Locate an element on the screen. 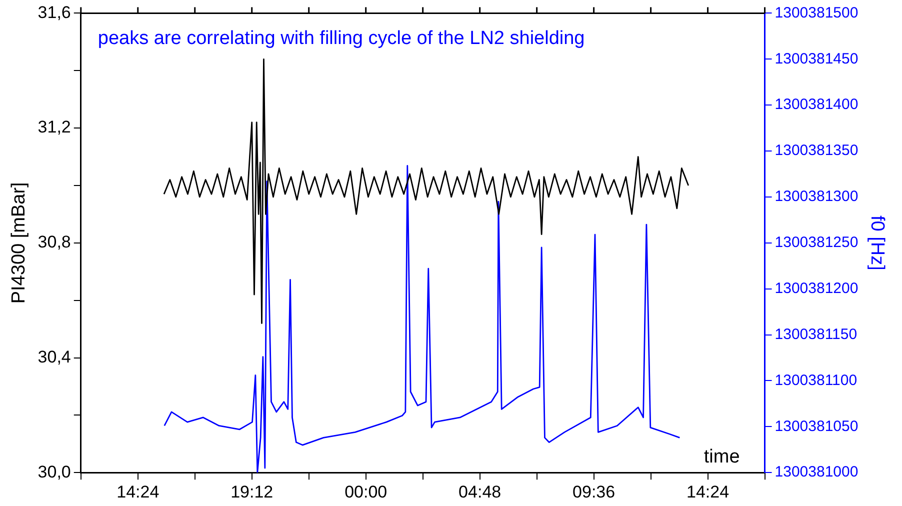 This screenshot has width=902, height=506. x-tick-label: 09:36 is located at coordinates (594, 492).